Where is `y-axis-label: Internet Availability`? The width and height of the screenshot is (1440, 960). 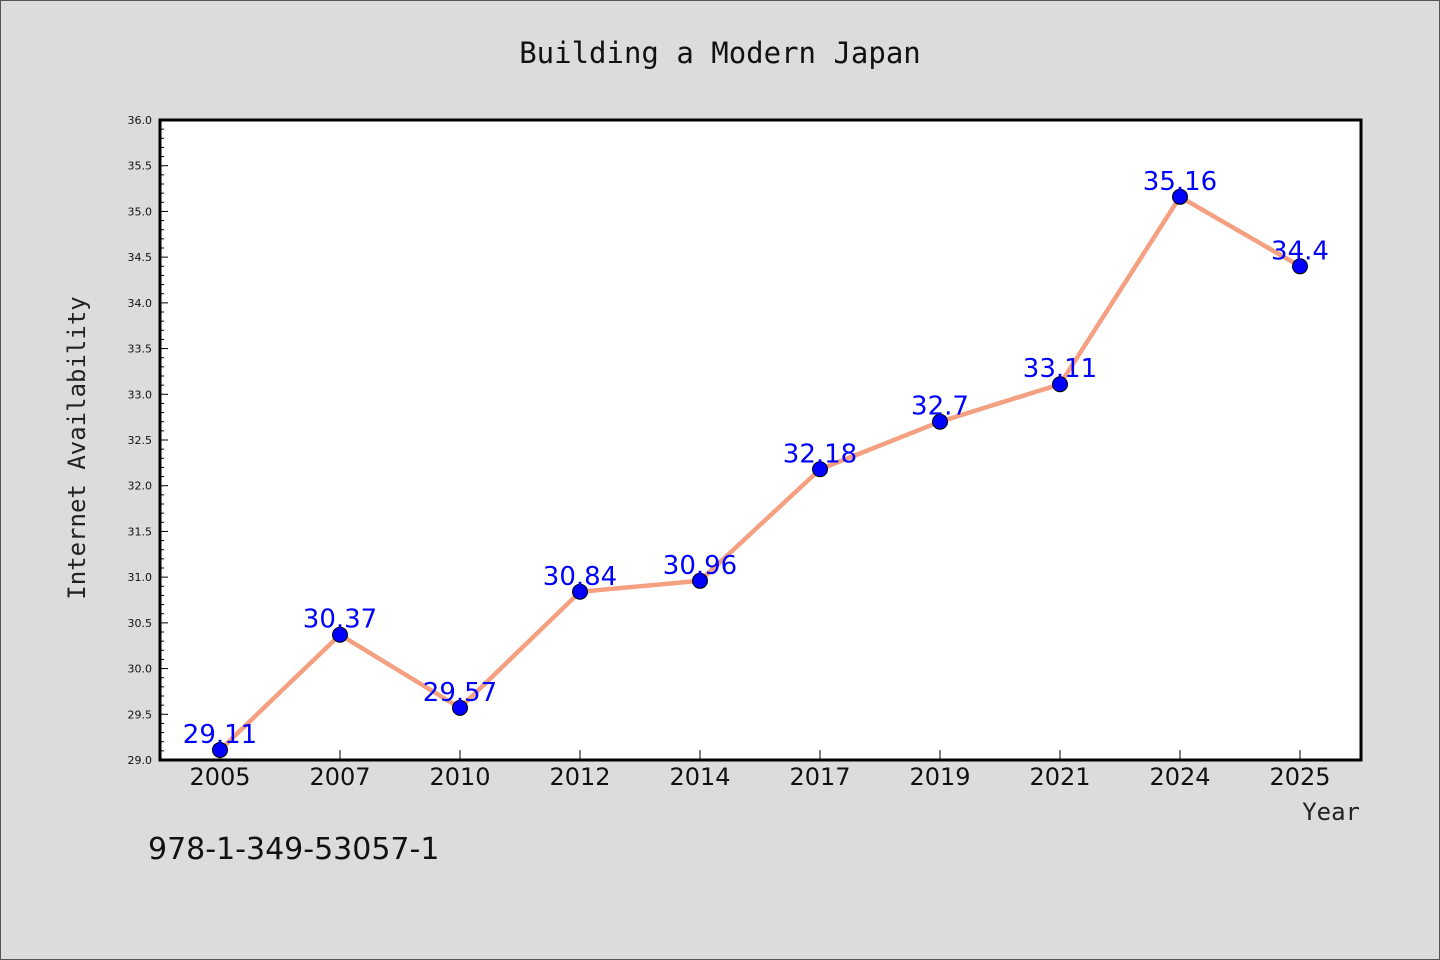
y-axis-label: Internet Availability is located at coordinates (77, 447).